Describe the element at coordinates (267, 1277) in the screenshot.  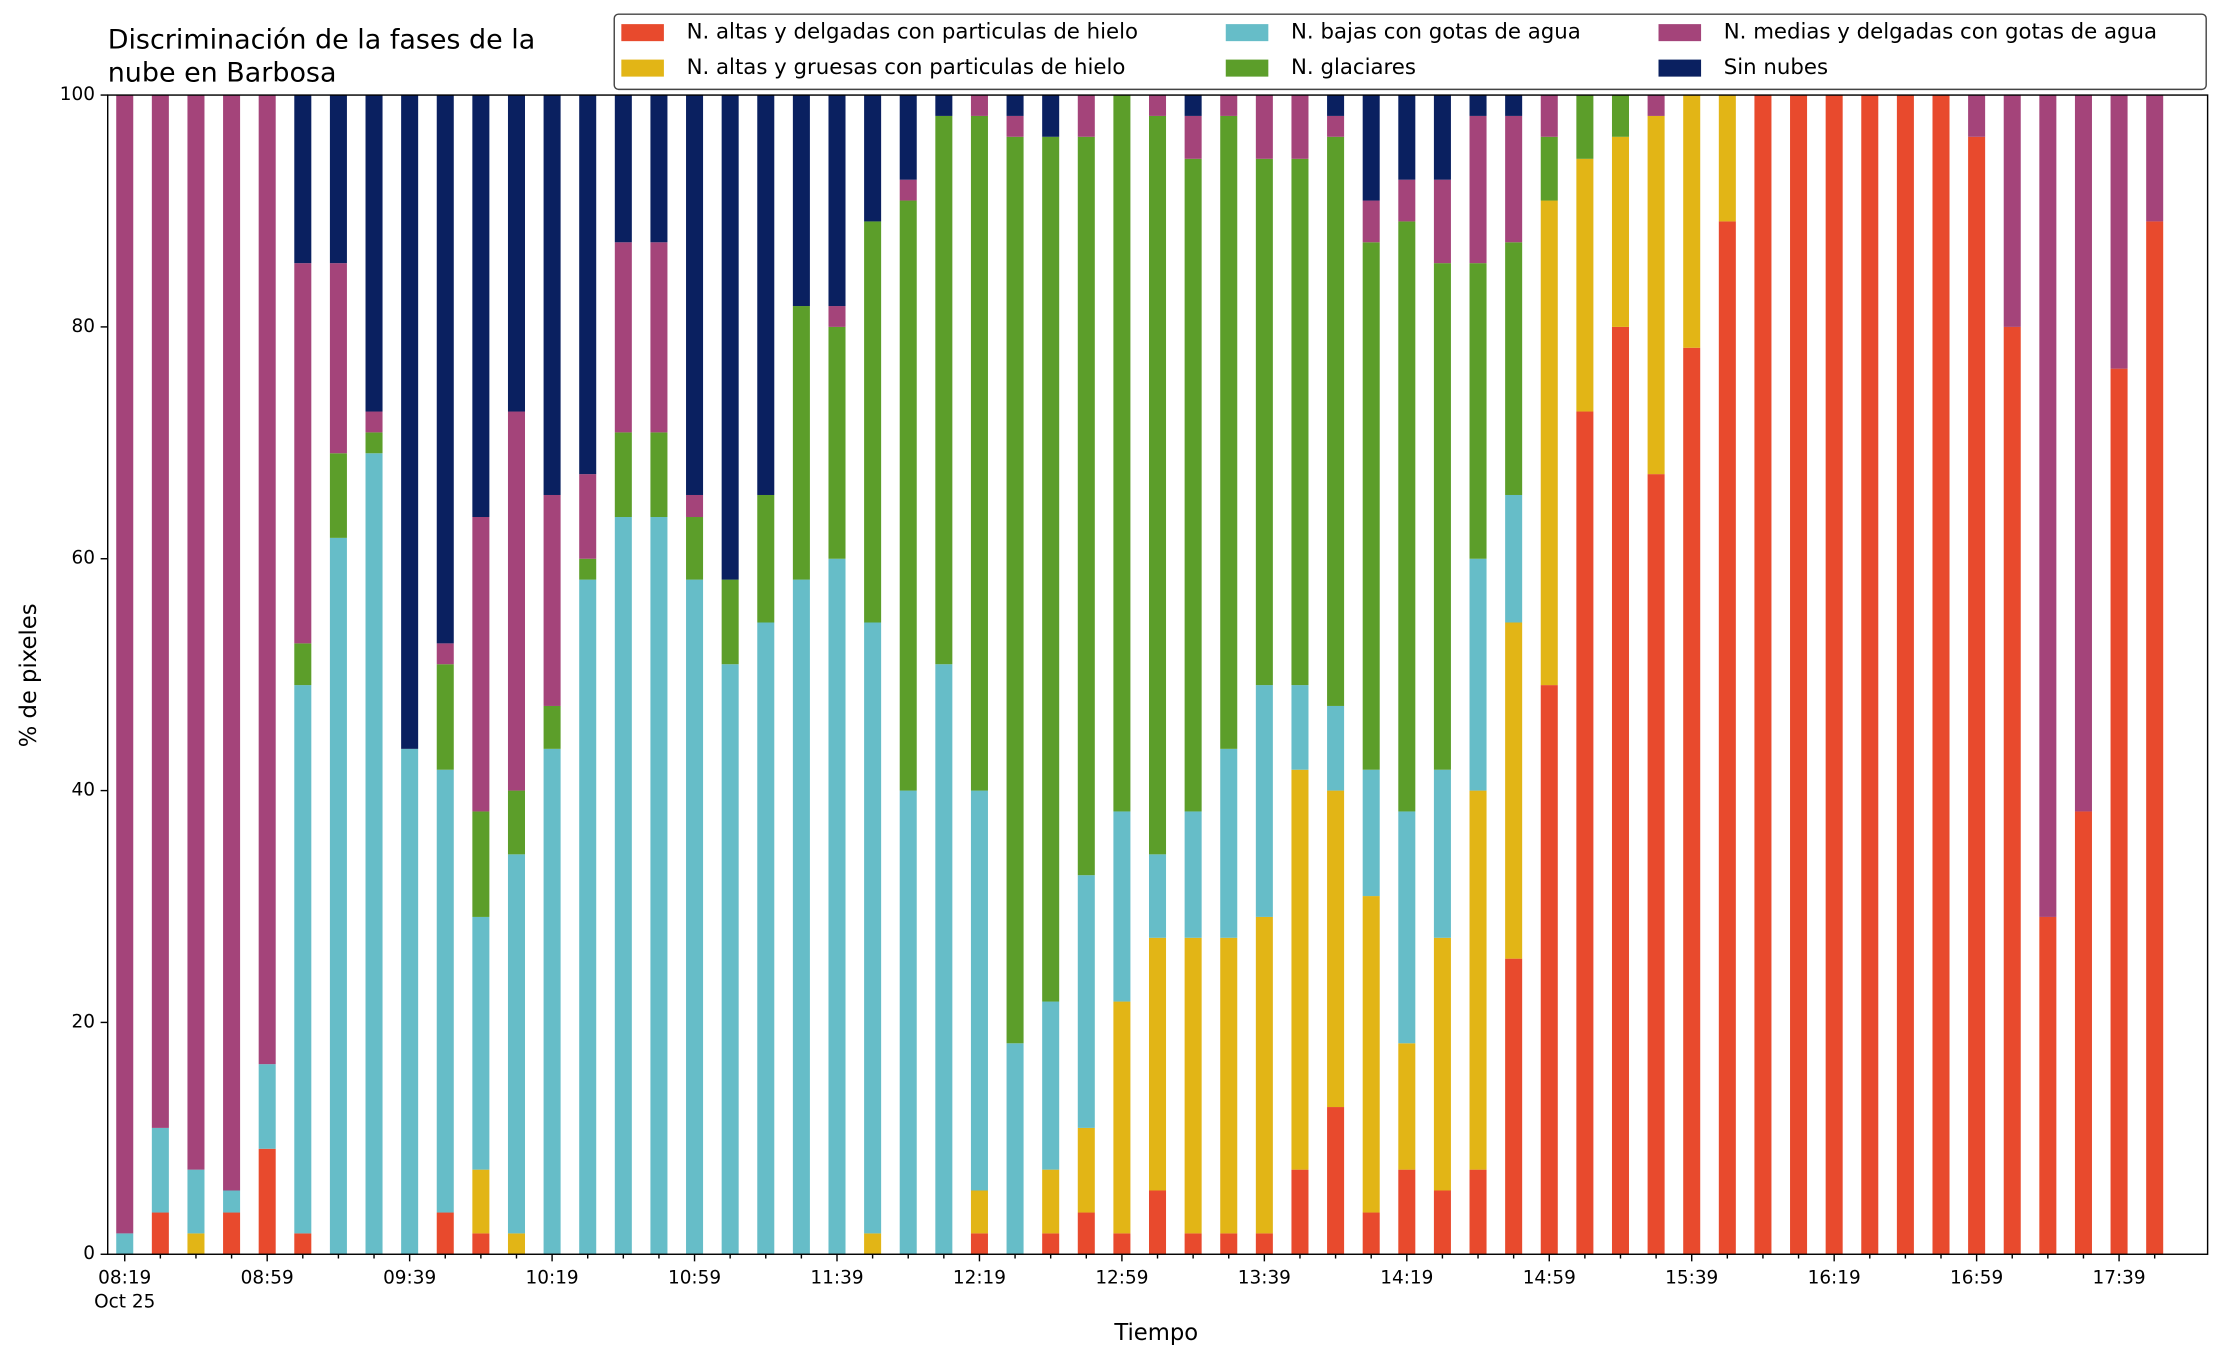
I see `x-tick-label: 08:59` at that location.